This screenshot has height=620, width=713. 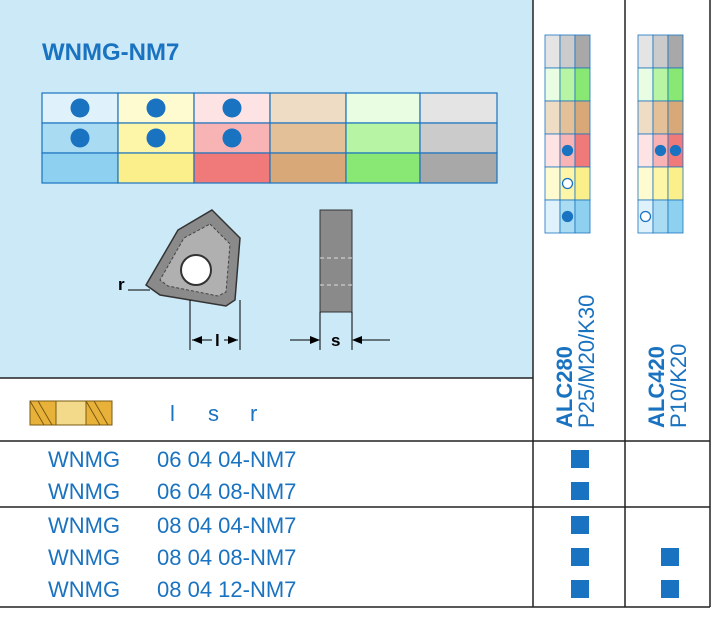 What do you see at coordinates (226, 525) in the screenshot?
I see `row-size: 08 04 04-NM7` at bounding box center [226, 525].